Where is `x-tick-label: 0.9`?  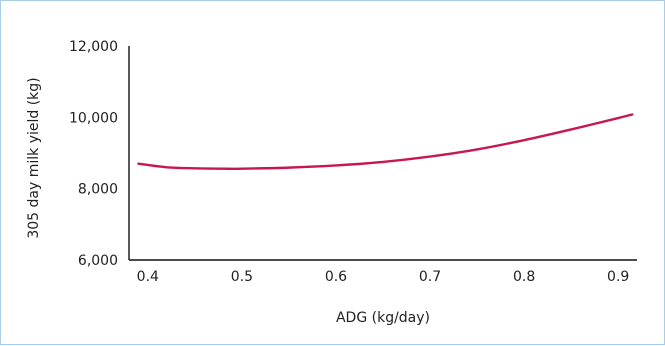
x-tick-label: 0.9 is located at coordinates (618, 277).